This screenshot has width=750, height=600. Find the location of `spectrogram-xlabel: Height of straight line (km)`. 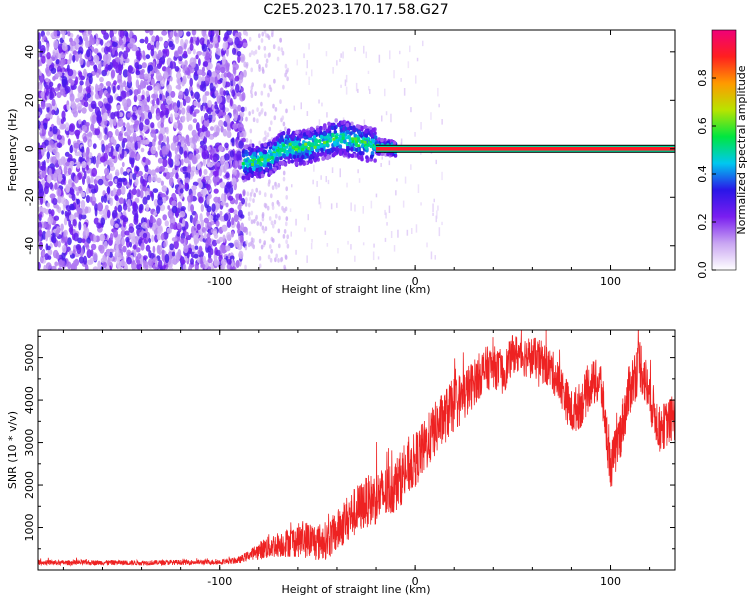

spectrogram-xlabel: Height of straight line (km) is located at coordinates (355, 289).